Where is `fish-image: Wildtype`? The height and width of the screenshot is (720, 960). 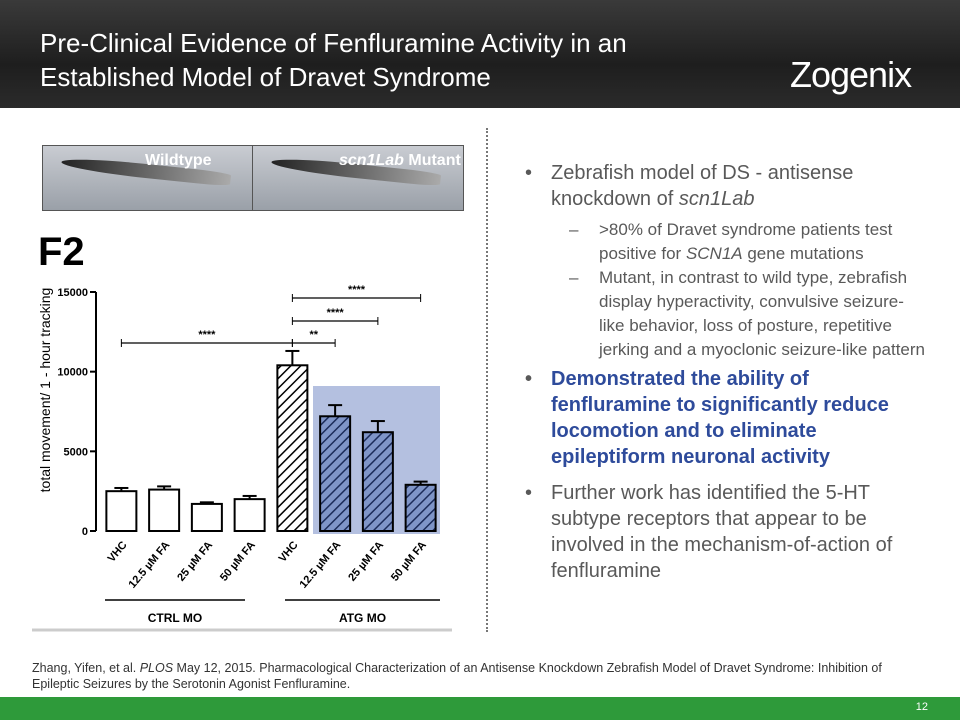 fish-image: Wildtype is located at coordinates (148, 178).